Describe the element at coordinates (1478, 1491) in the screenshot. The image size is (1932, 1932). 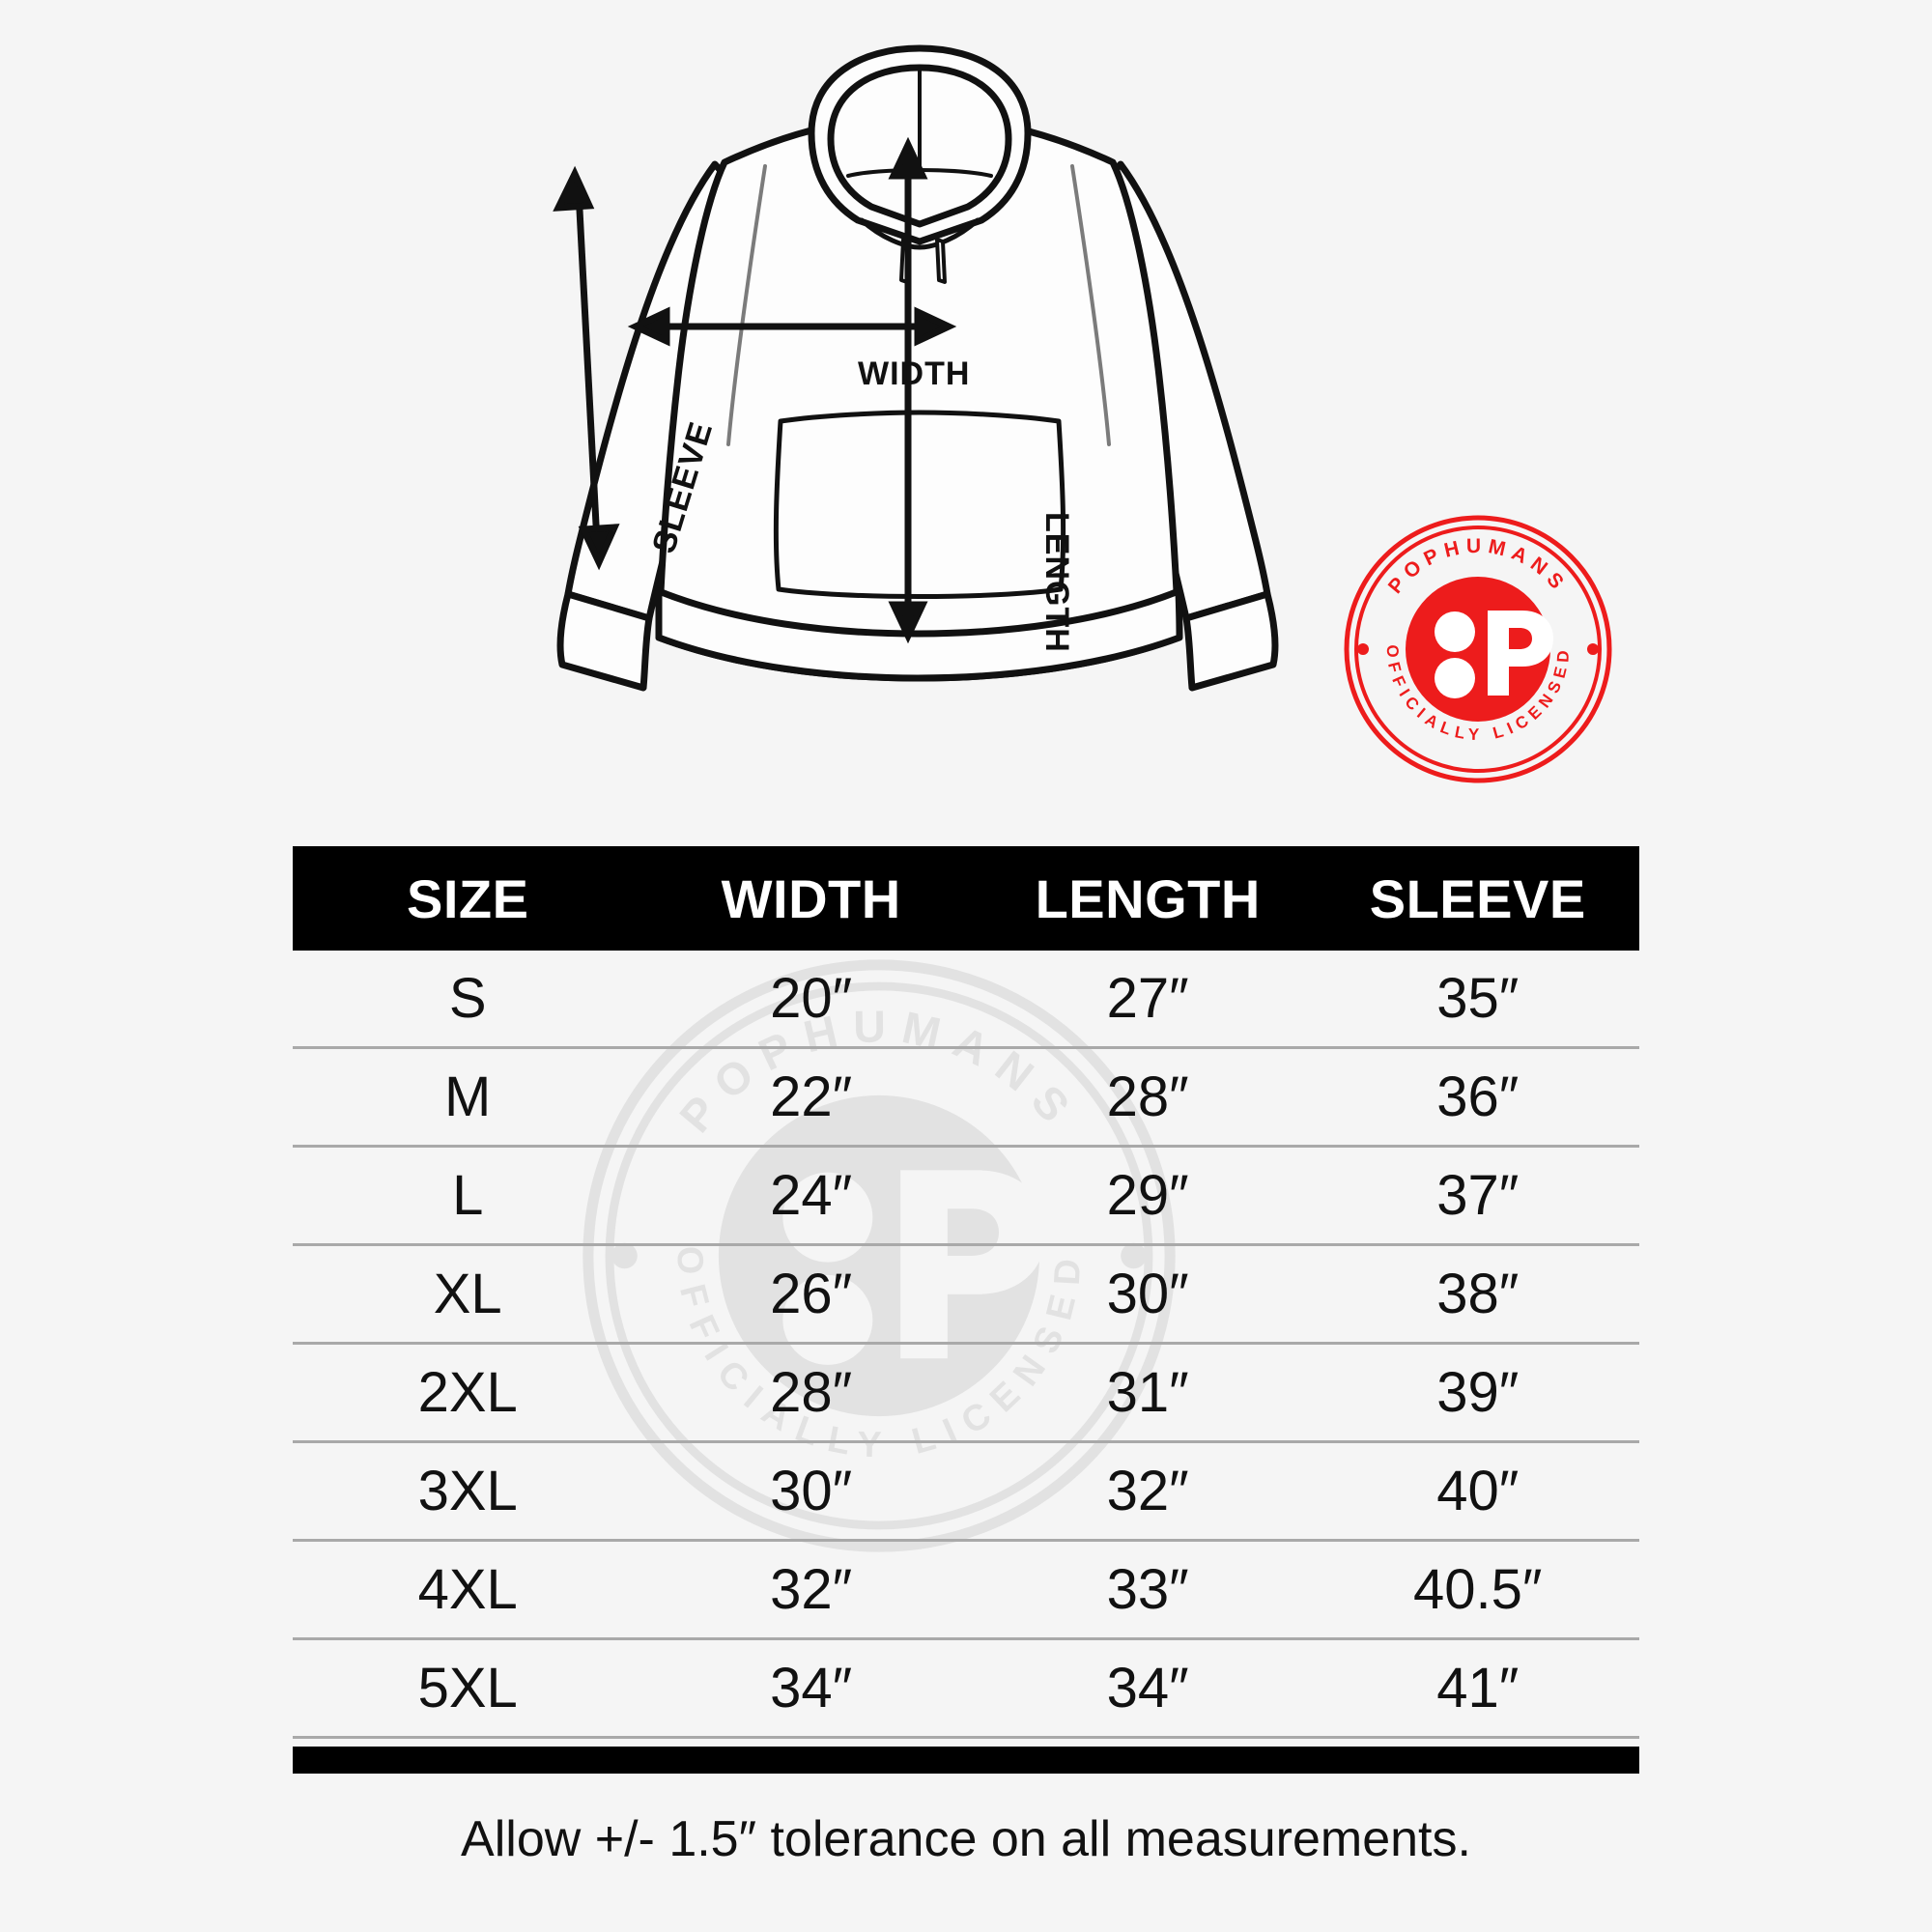
I see `cell-sleeve: 40″` at that location.